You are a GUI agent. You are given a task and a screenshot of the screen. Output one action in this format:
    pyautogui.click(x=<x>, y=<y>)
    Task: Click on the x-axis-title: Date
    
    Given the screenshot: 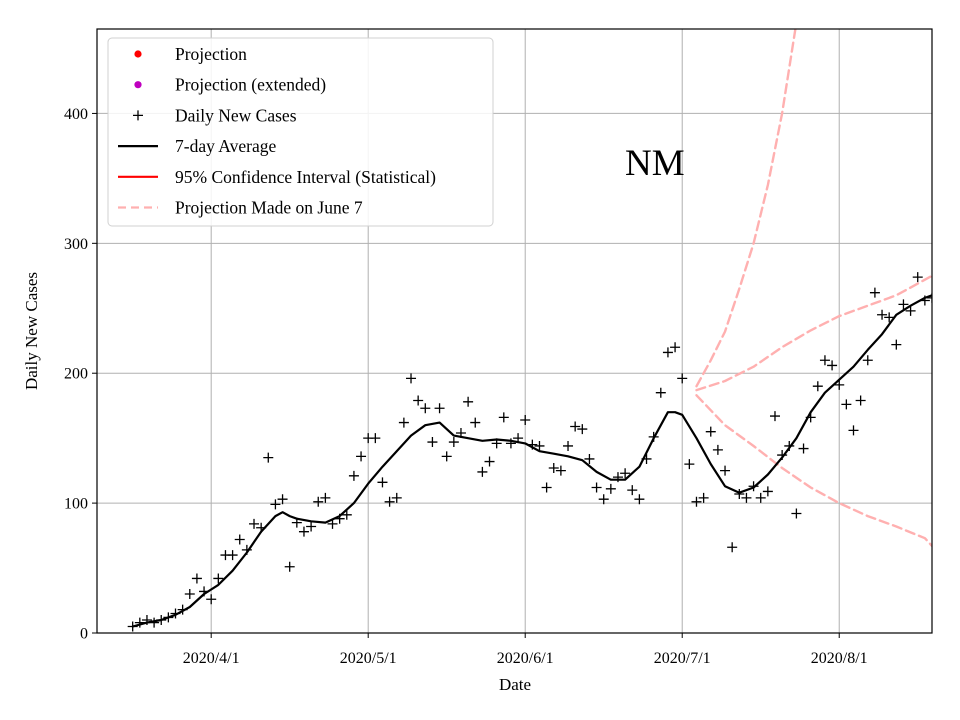 What is the action you would take?
    pyautogui.click(x=515, y=684)
    